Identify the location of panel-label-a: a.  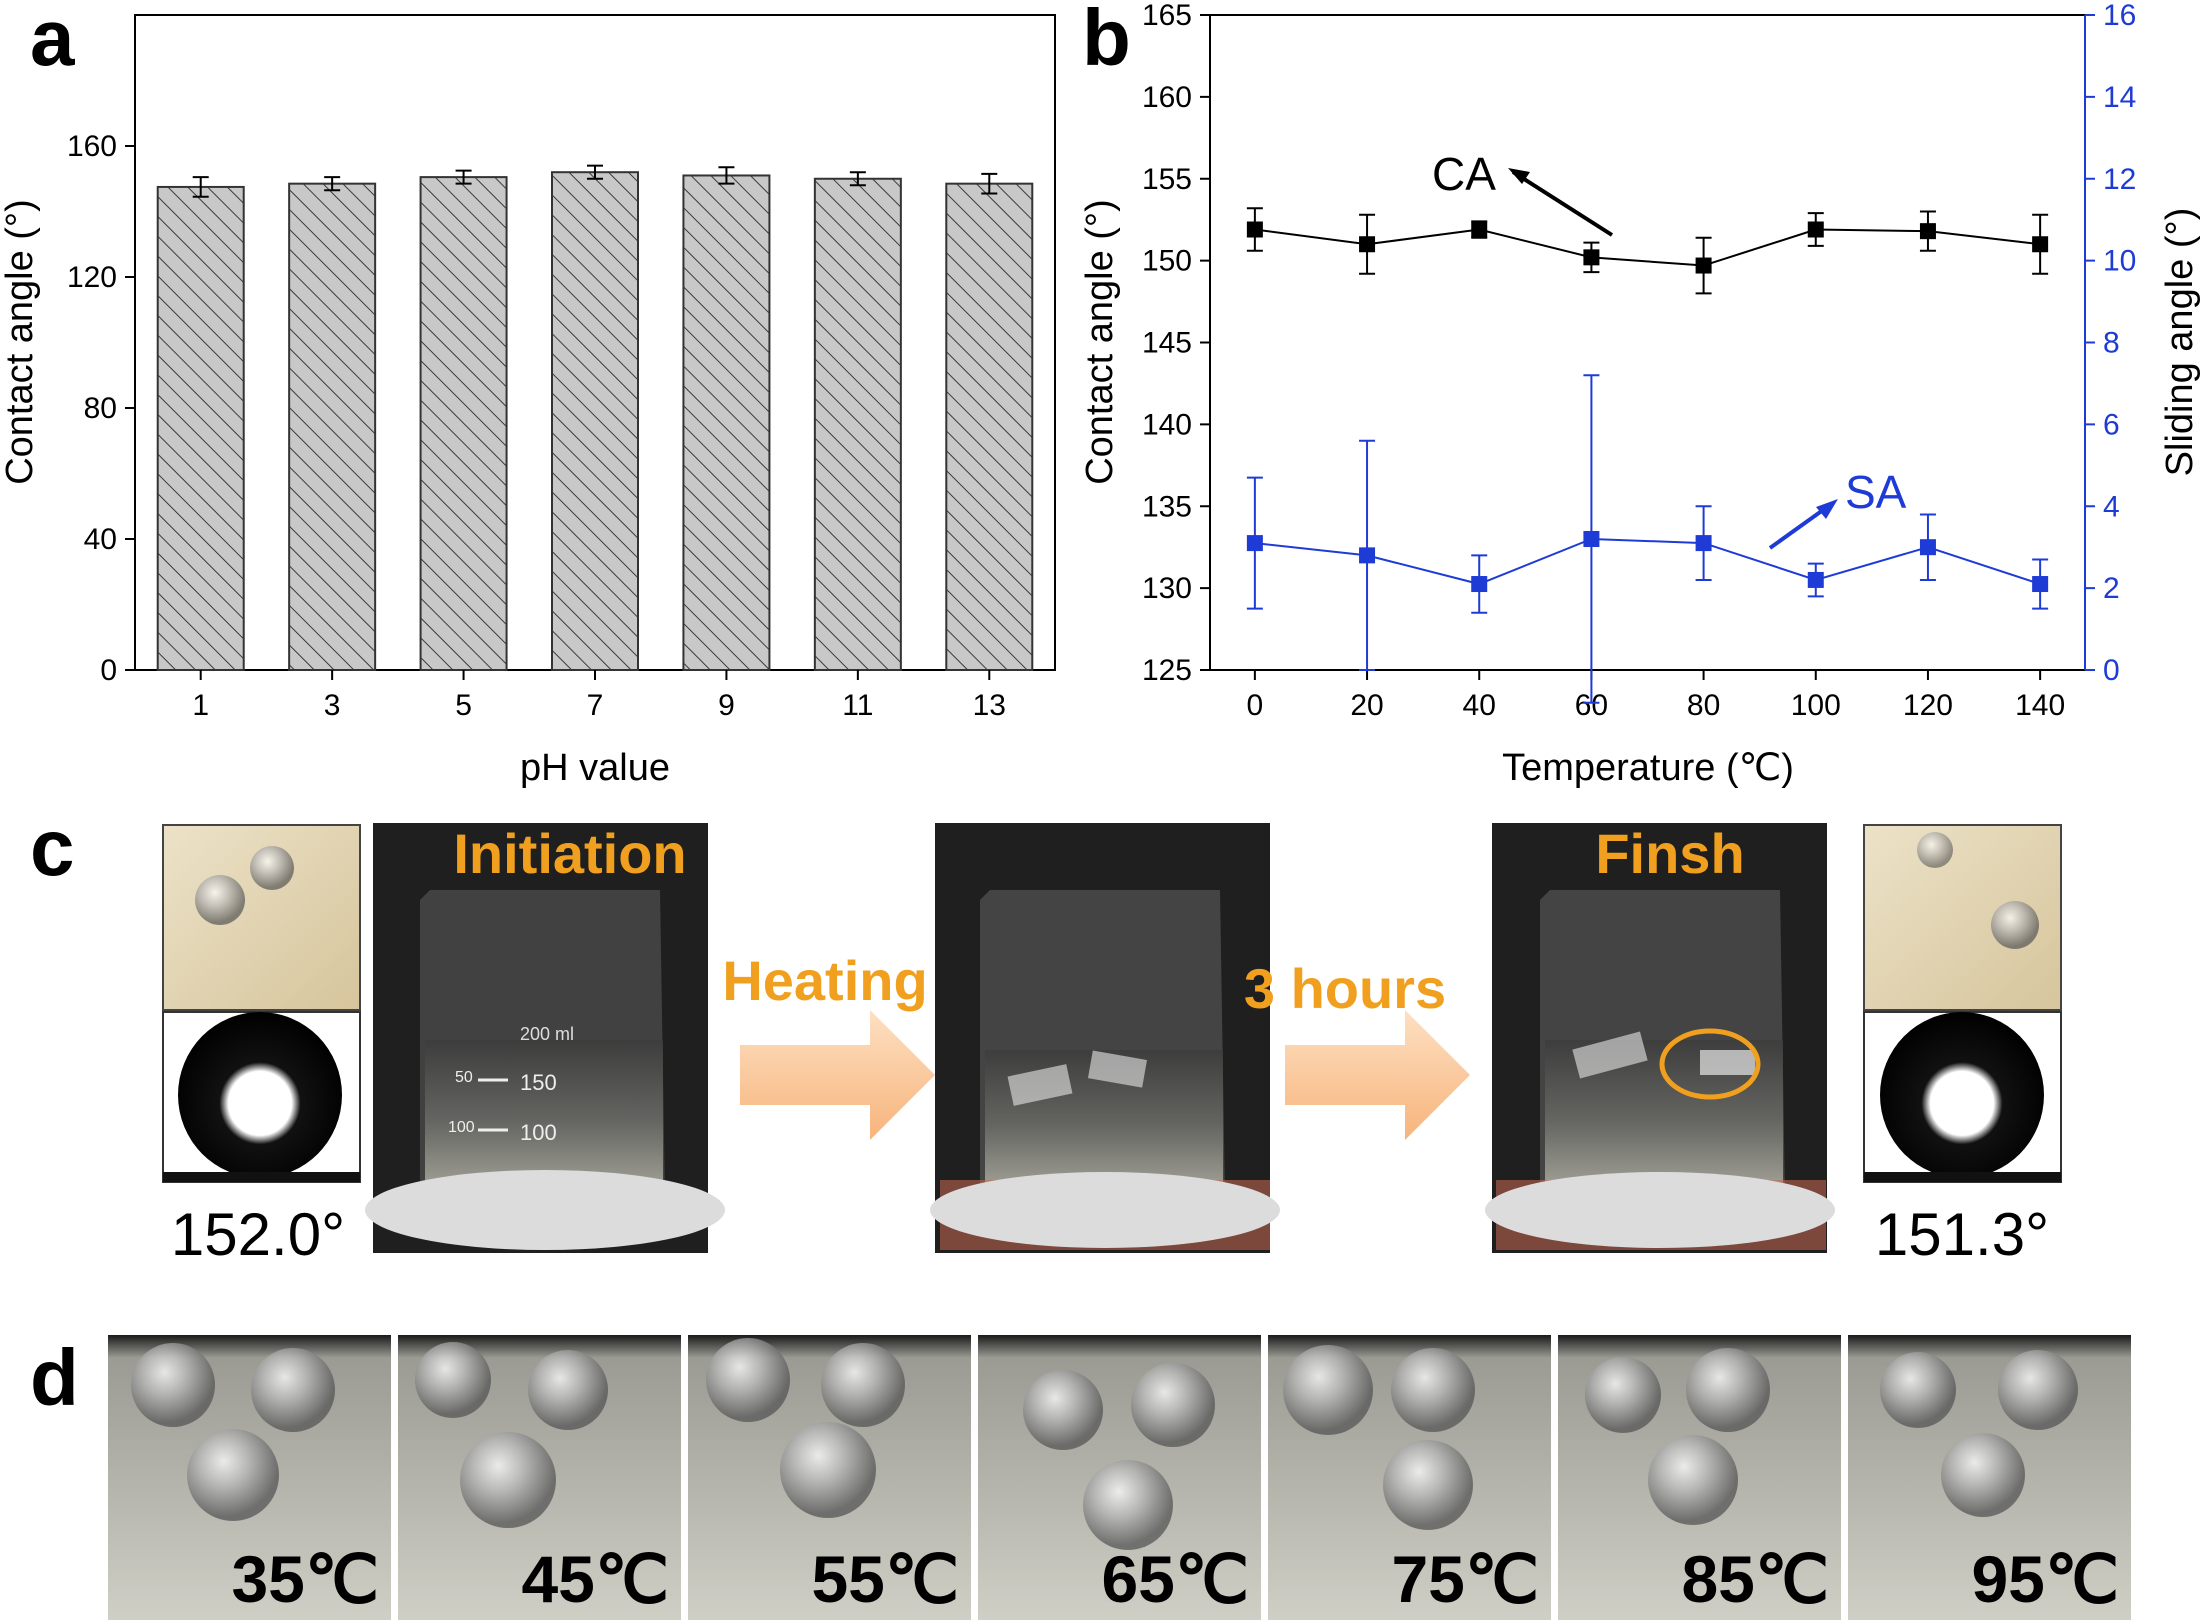
(52, 41).